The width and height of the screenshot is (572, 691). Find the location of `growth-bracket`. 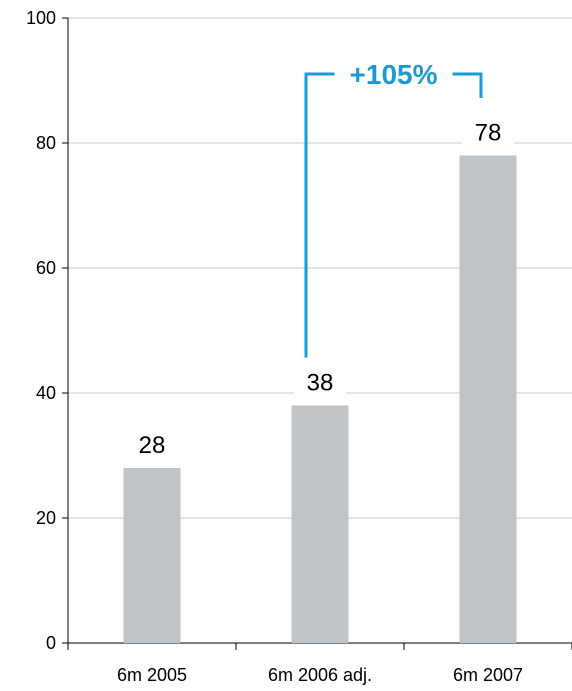

growth-bracket is located at coordinates (393, 215).